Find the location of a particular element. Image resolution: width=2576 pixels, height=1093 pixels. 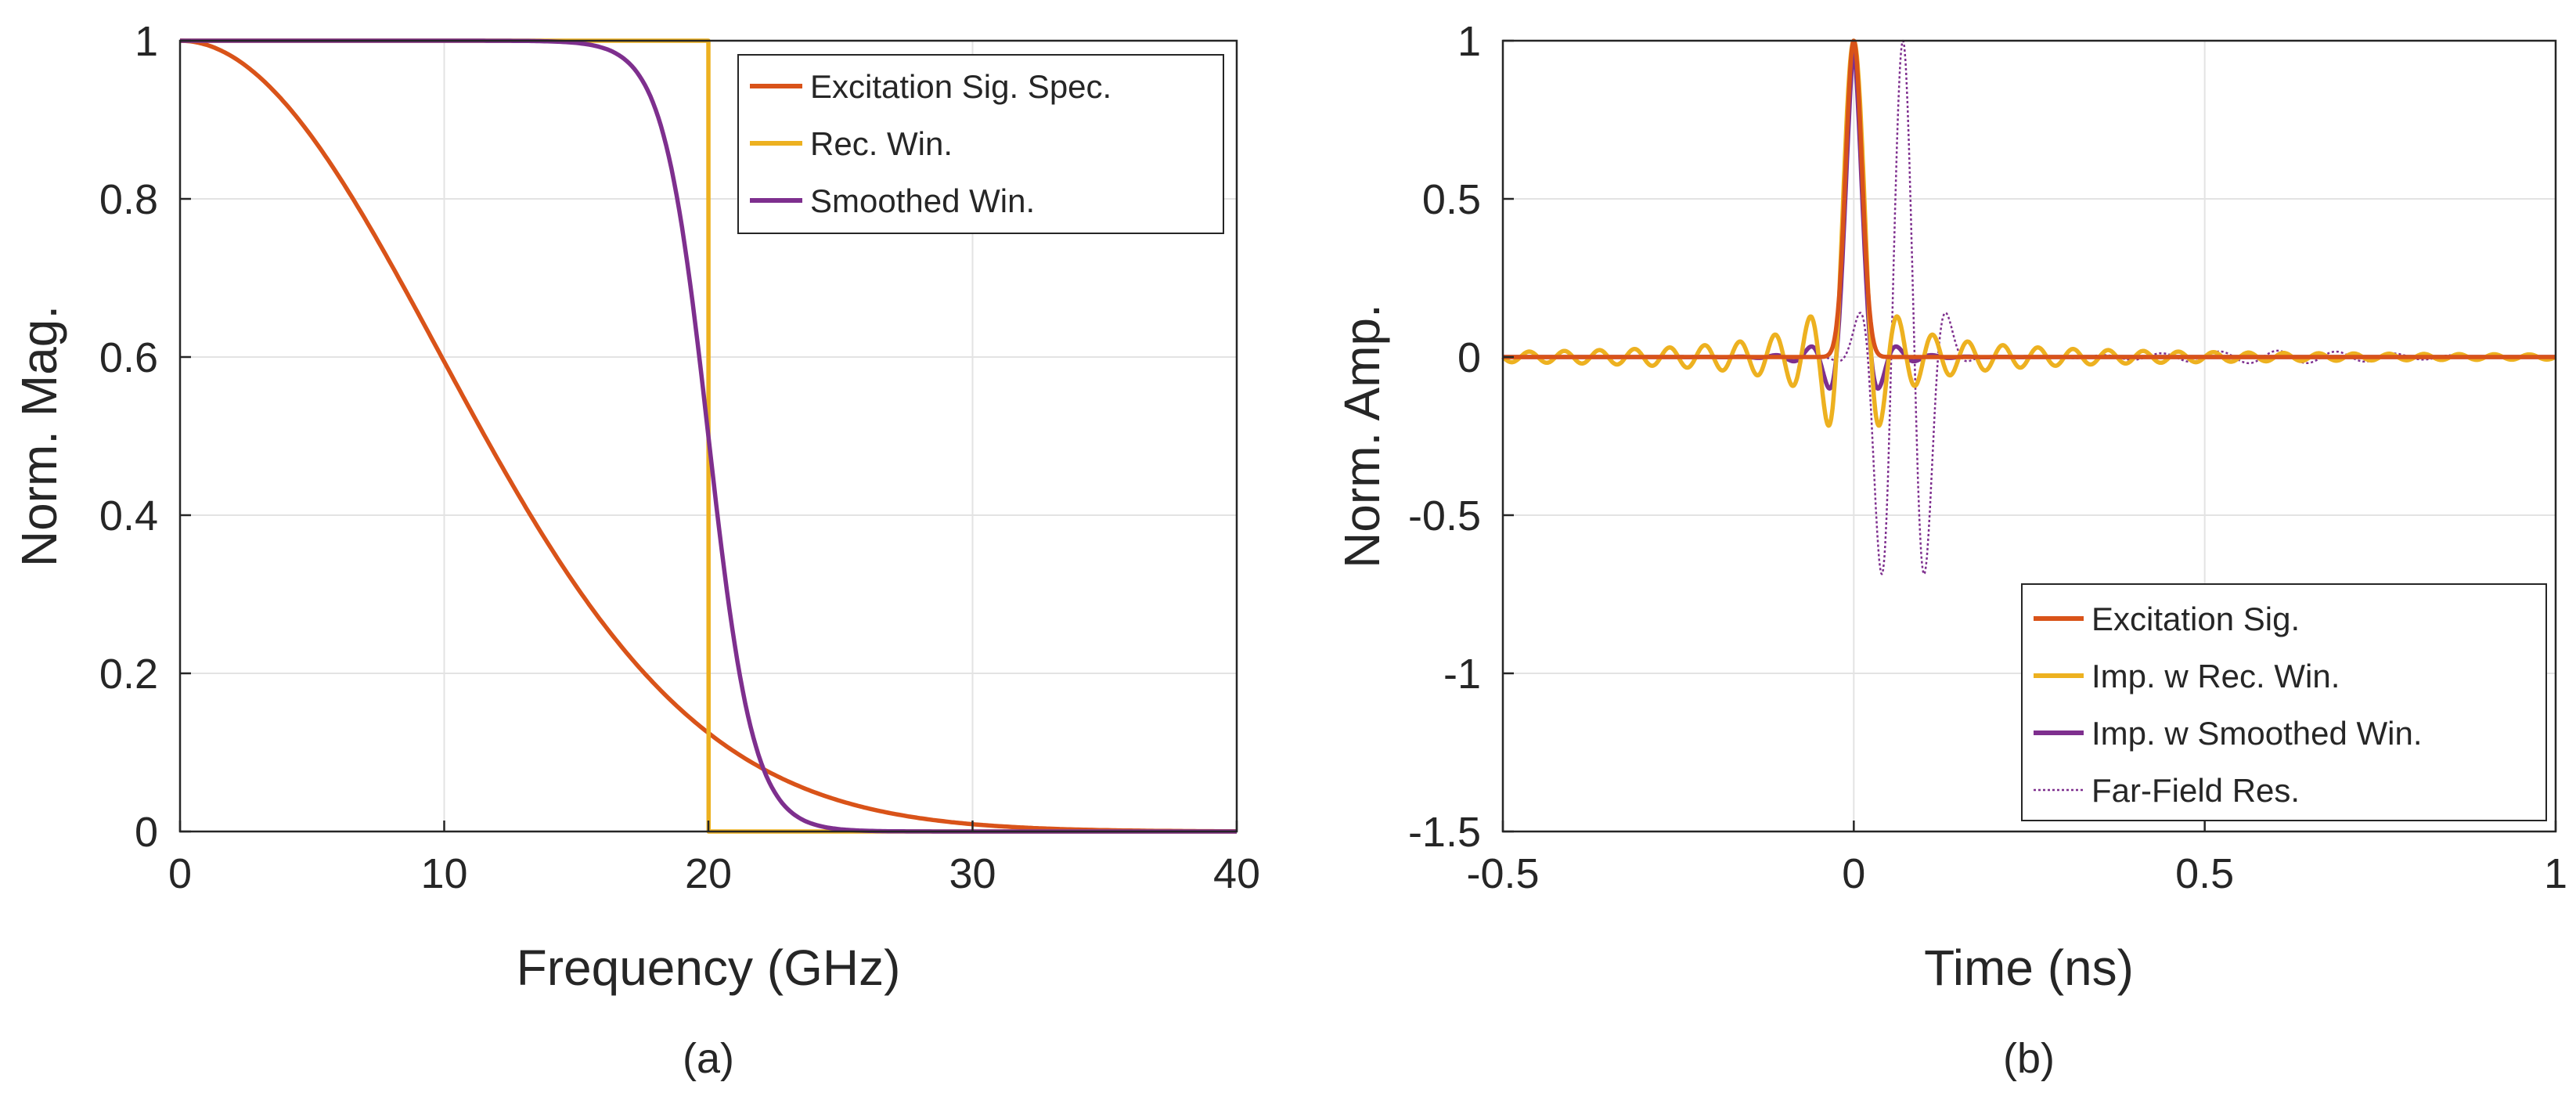

legend-label-imp-rec-win: Imp. w Rec. Win. is located at coordinates (2215, 676).